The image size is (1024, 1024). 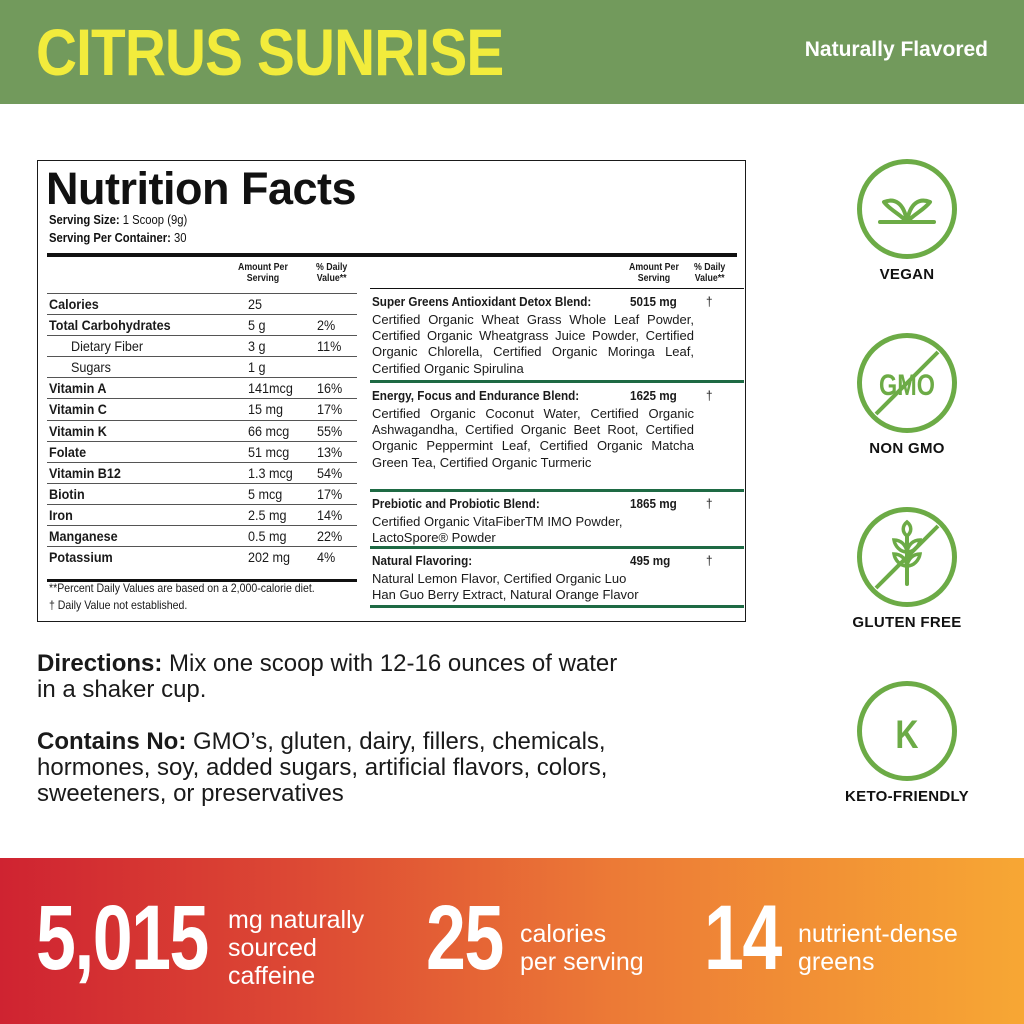 What do you see at coordinates (907, 796) in the screenshot?
I see `badge-label-keto: KETO-FRIENDLY` at bounding box center [907, 796].